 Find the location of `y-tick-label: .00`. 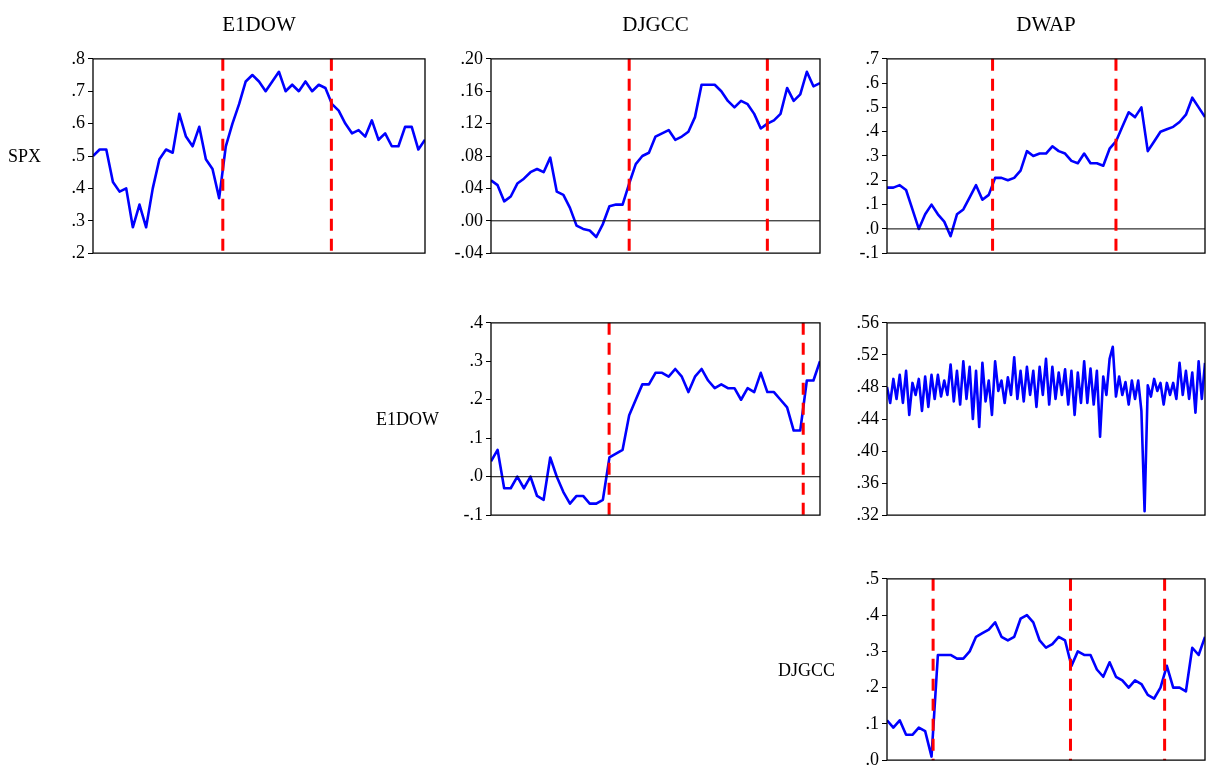

y-tick-label: .00 is located at coordinates (471, 219).